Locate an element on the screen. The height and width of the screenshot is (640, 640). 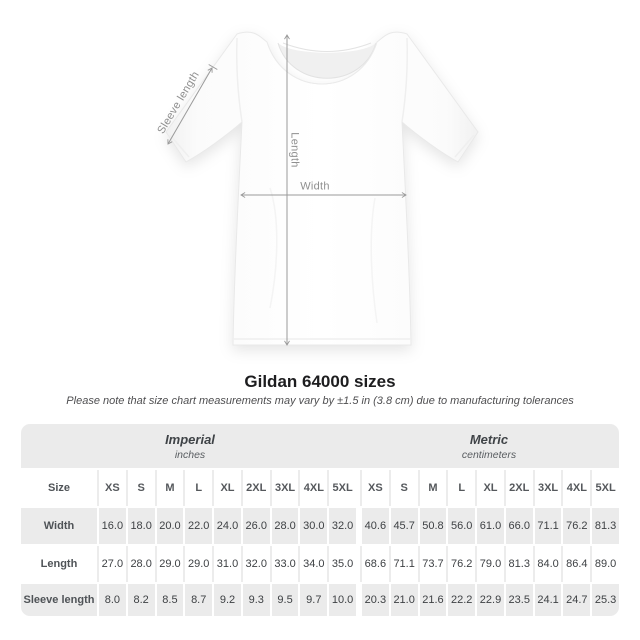
value-cell: 84.0 is located at coordinates (548, 564).